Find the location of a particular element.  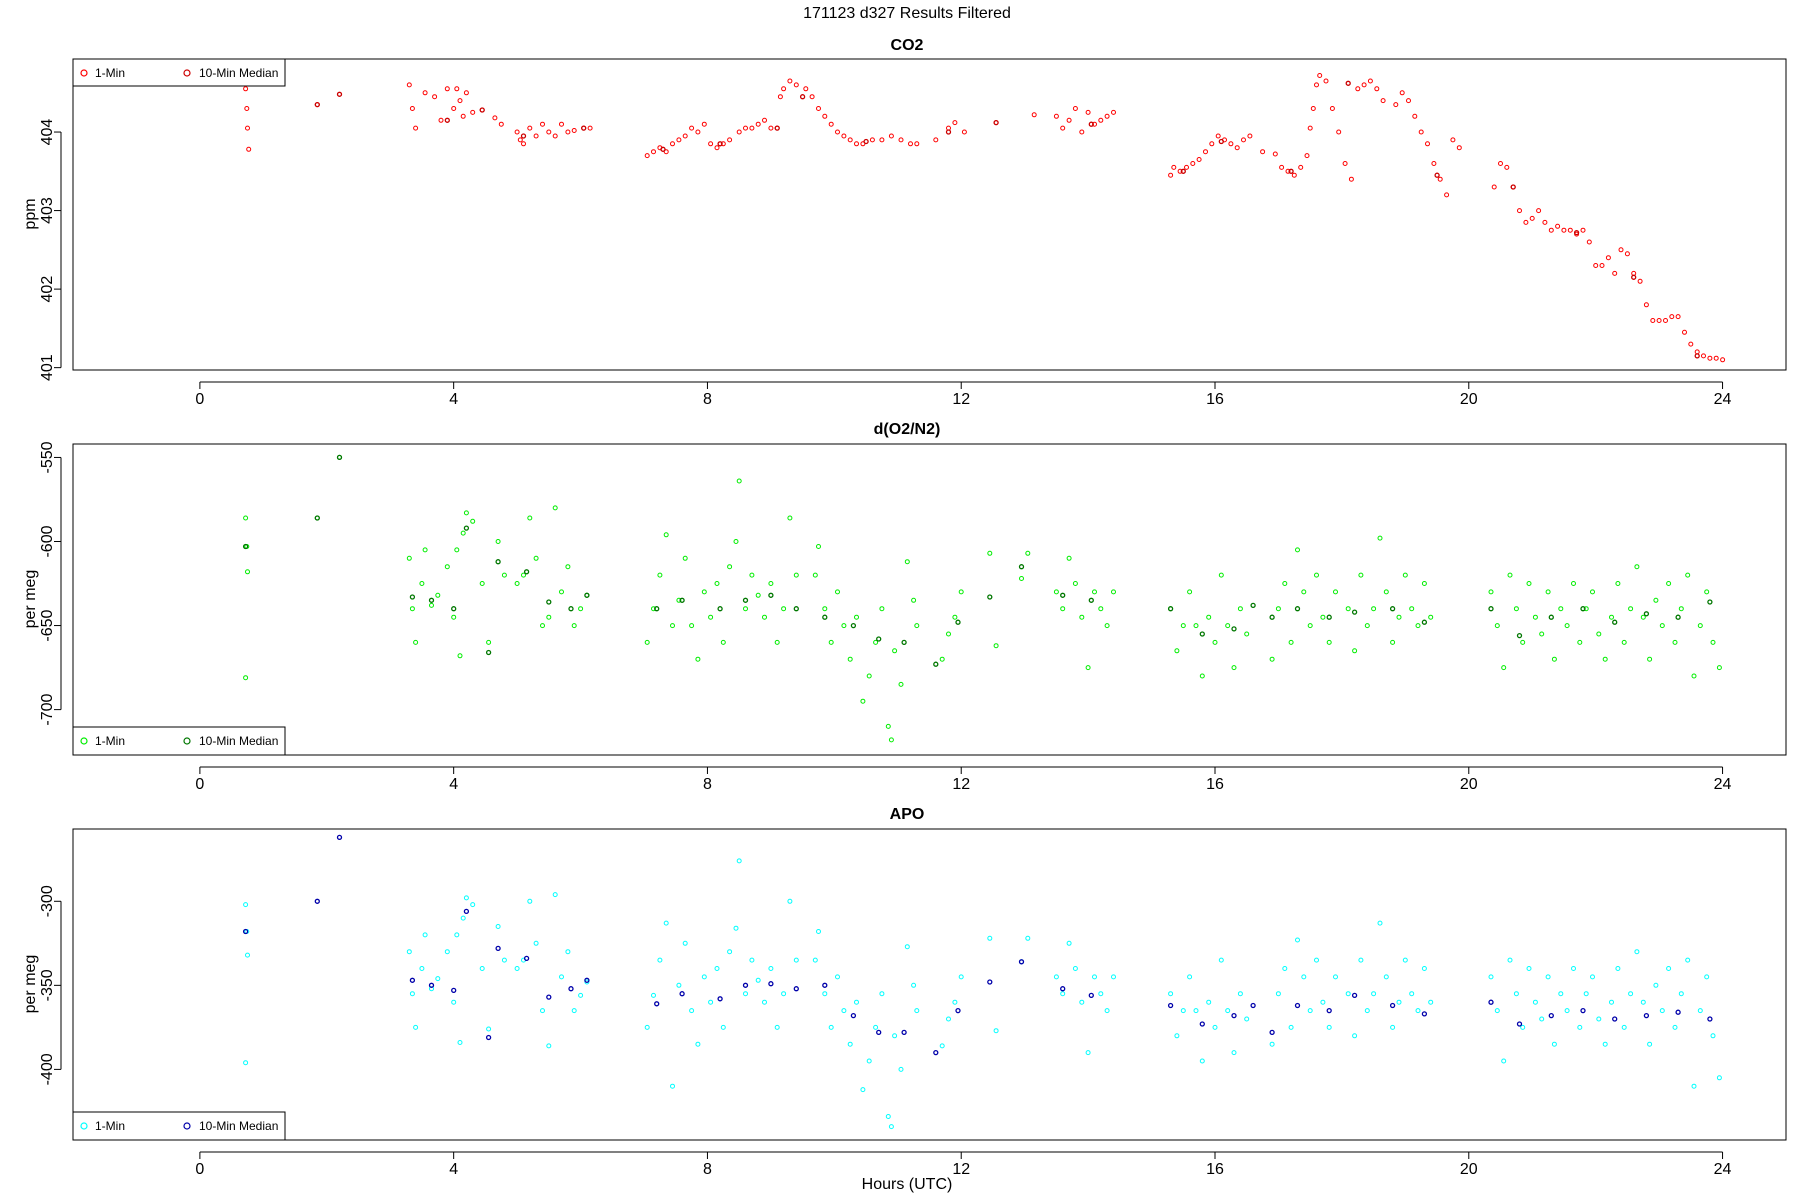

o2n2-x-tick-label: 16 is located at coordinates (1215, 784).